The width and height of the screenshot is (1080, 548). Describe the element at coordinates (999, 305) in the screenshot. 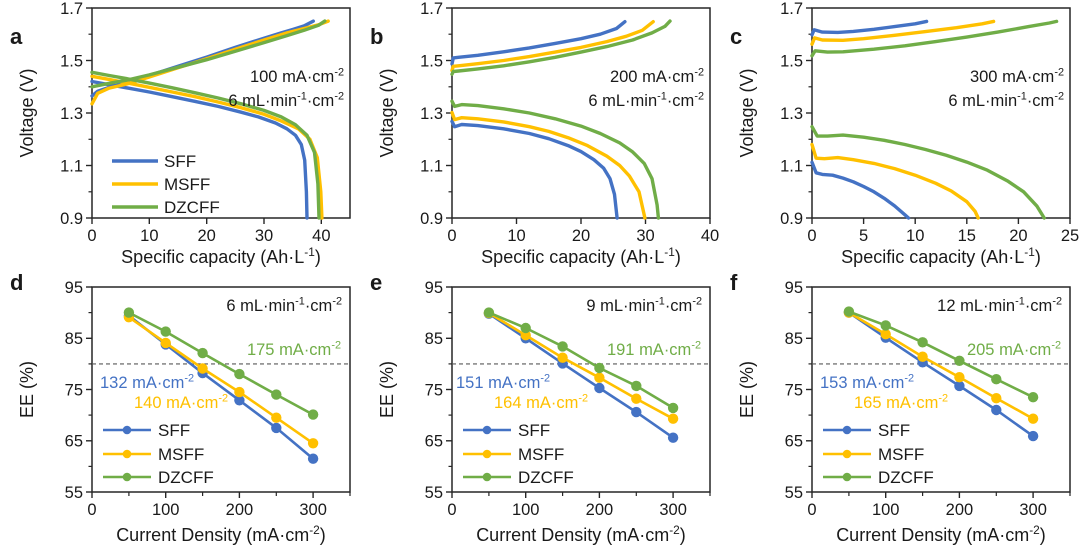

I see `annotation-0: 12 mL·min-1·cm-2` at that location.